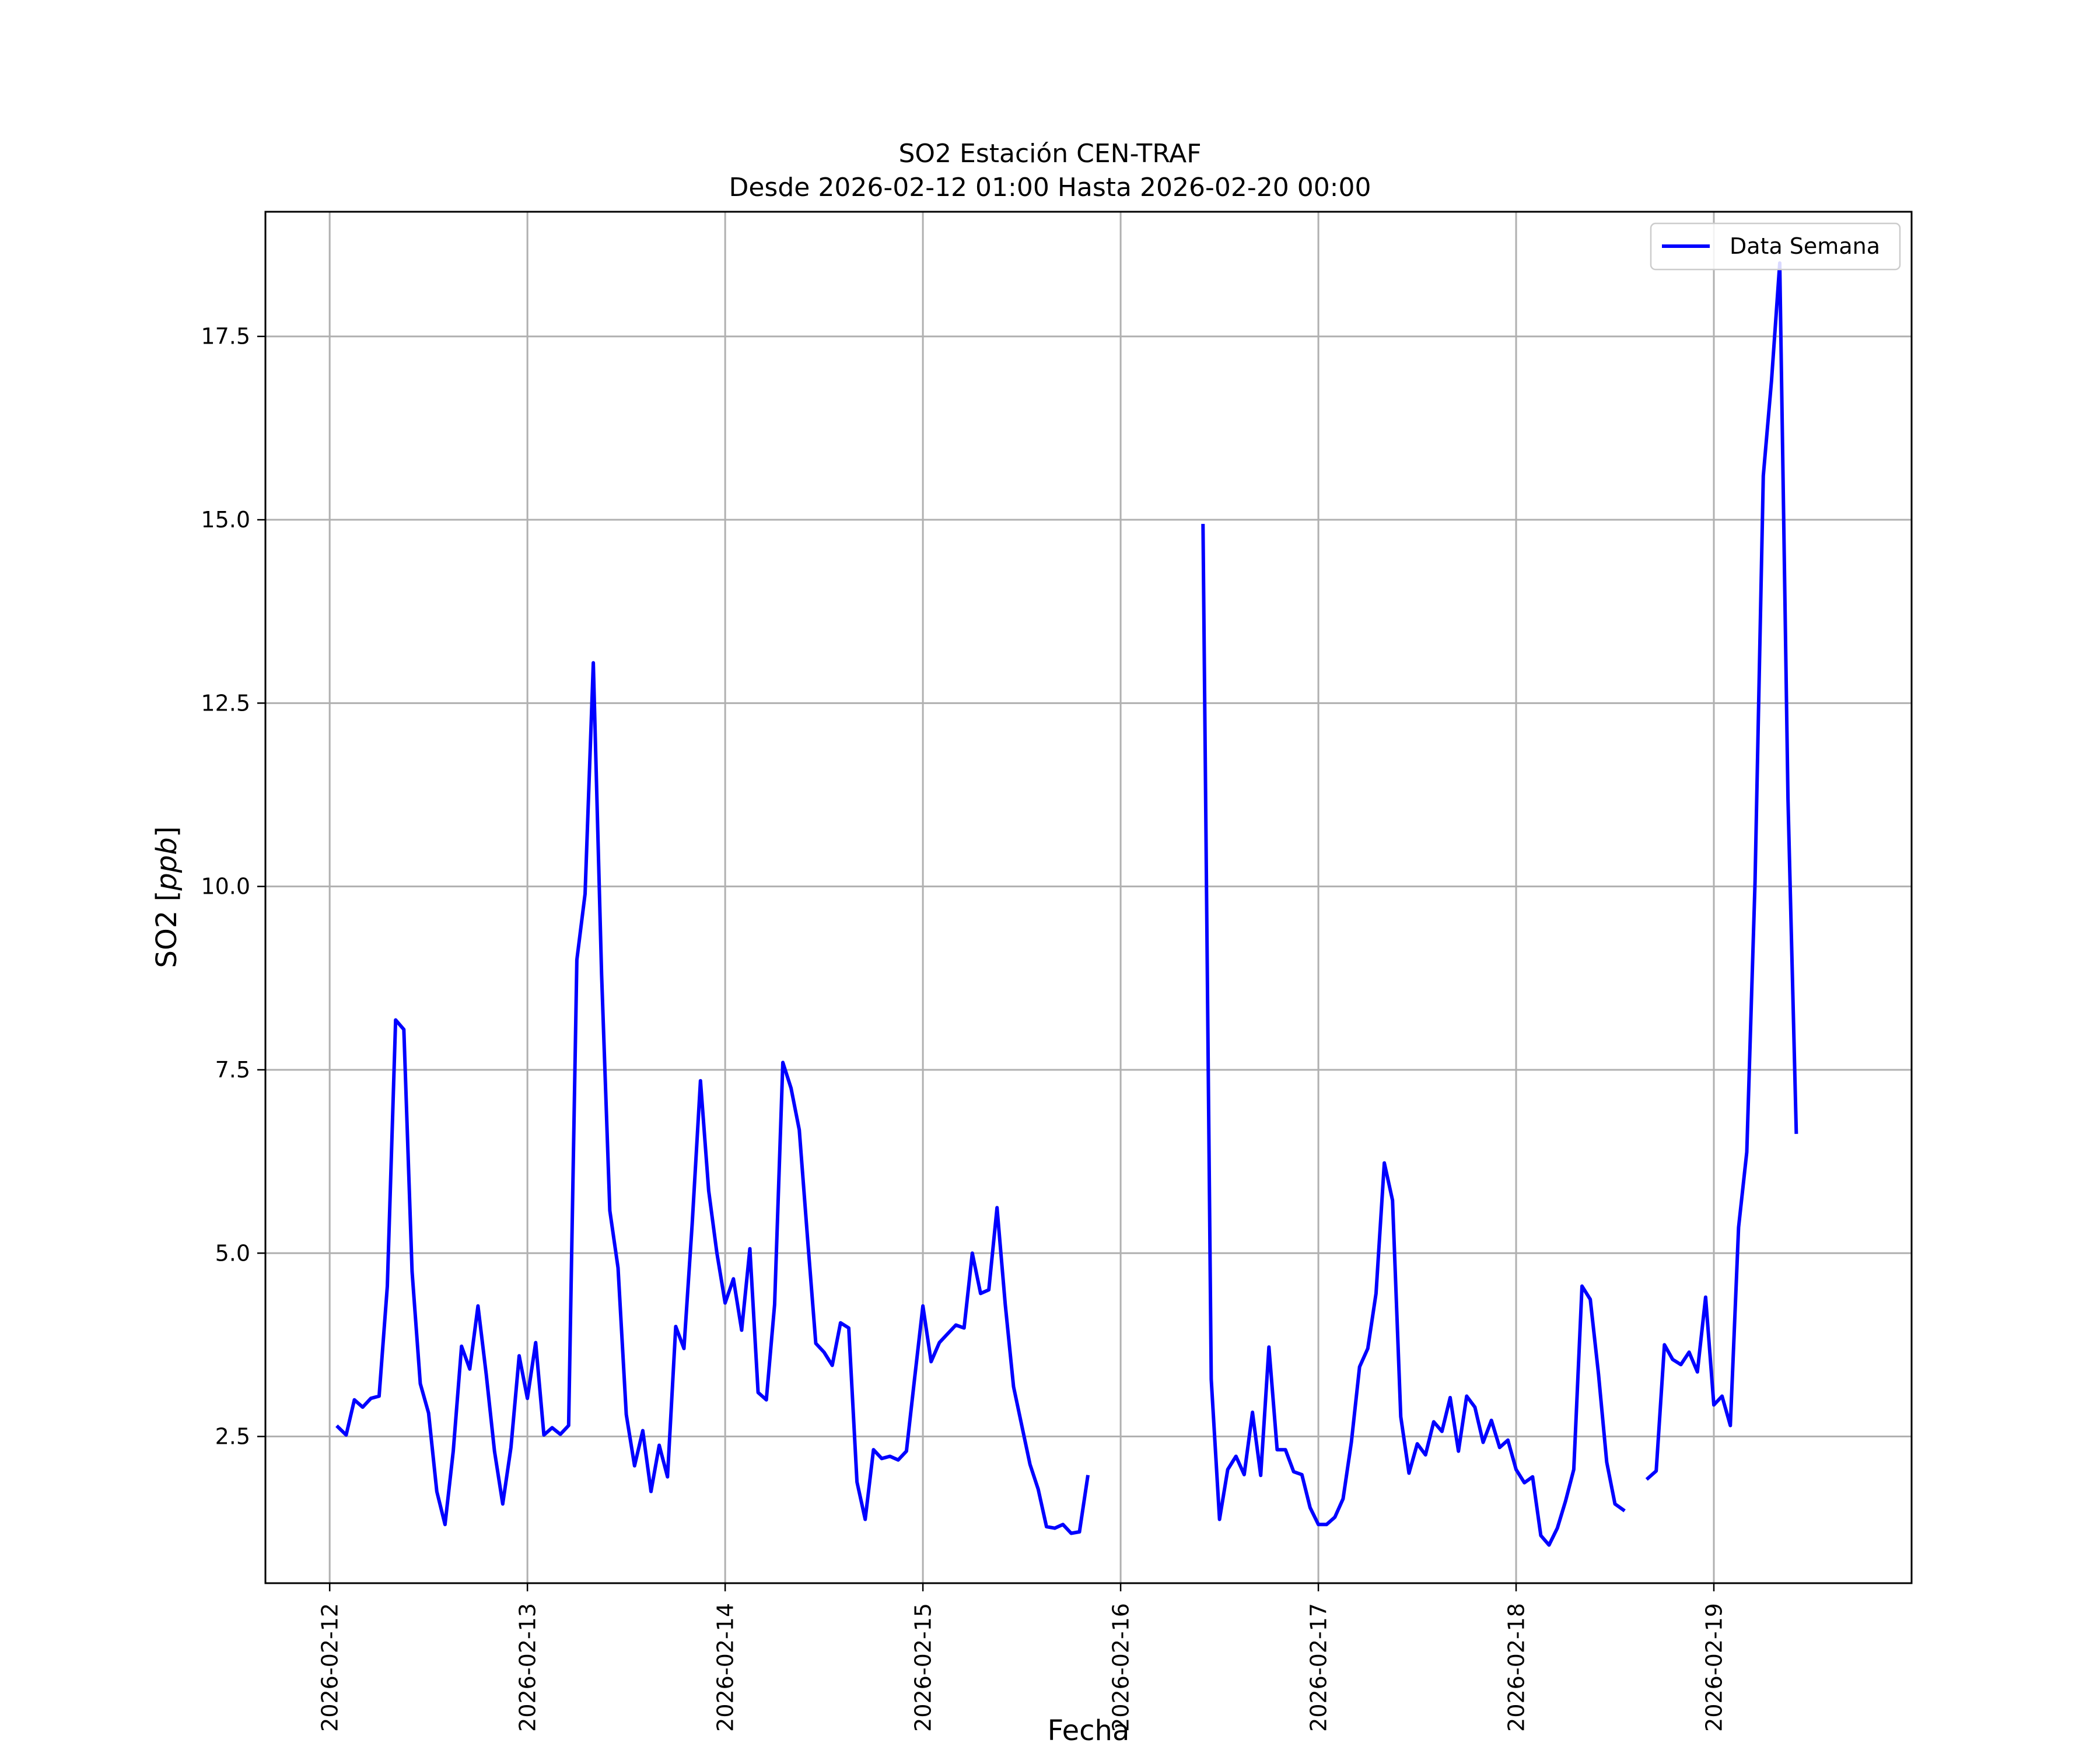 The image size is (2100, 1750). I want to click on x-tick-label: 2026-02-17, so click(1318, 1667).